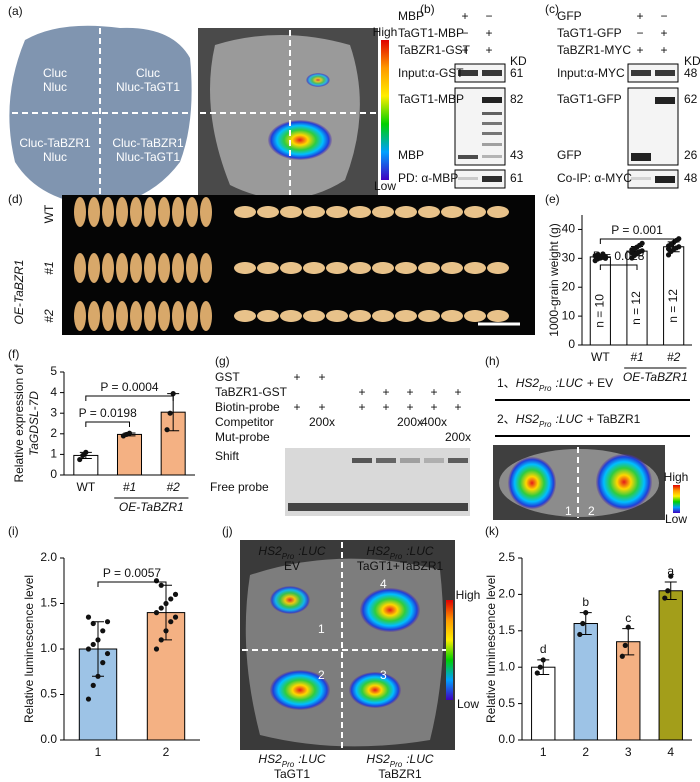 The width and height of the screenshot is (700, 782). Describe the element at coordinates (100, 116) in the screenshot. I see `leaf-diagram` at that location.